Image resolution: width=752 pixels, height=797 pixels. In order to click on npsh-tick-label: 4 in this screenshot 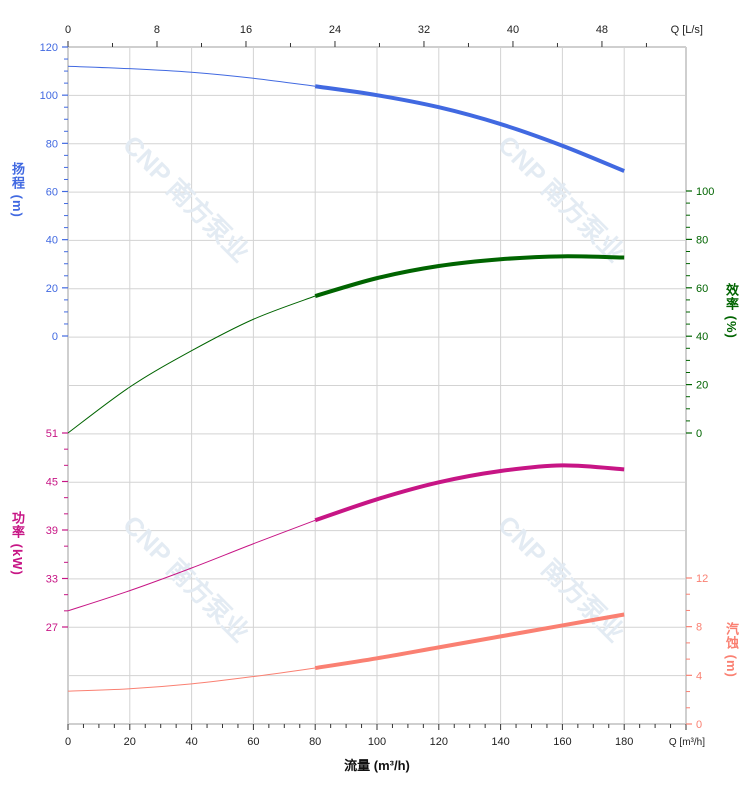, I will do `click(699, 676)`.